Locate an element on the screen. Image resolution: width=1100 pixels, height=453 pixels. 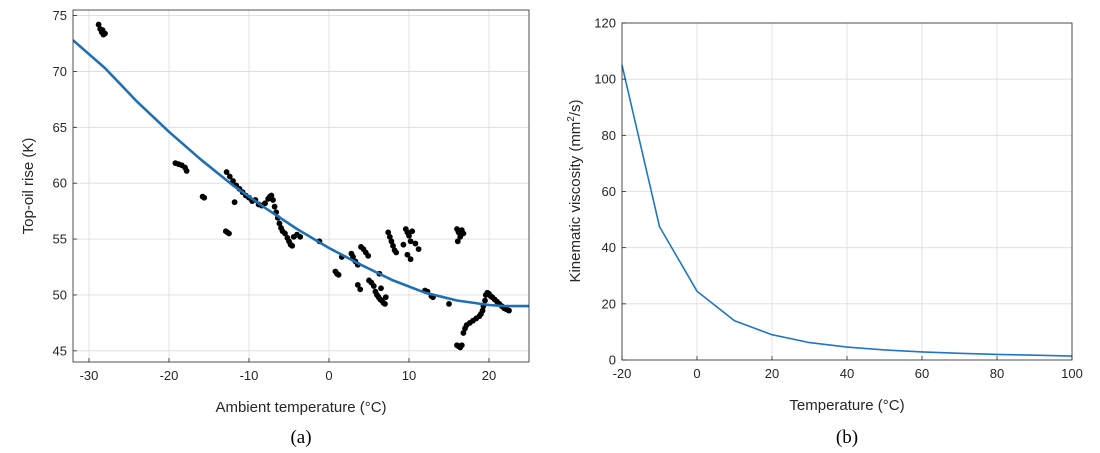
panel-b-xlabel: Temperature (°C) is located at coordinates (846, 405).